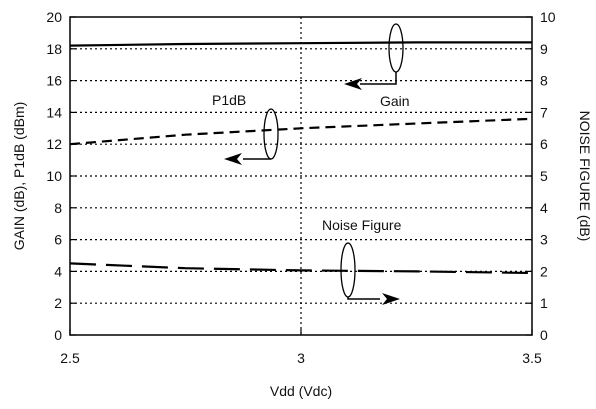 This screenshot has width=596, height=409. What do you see at coordinates (54, 81) in the screenshot?
I see `y-left-tick-label: 16` at bounding box center [54, 81].